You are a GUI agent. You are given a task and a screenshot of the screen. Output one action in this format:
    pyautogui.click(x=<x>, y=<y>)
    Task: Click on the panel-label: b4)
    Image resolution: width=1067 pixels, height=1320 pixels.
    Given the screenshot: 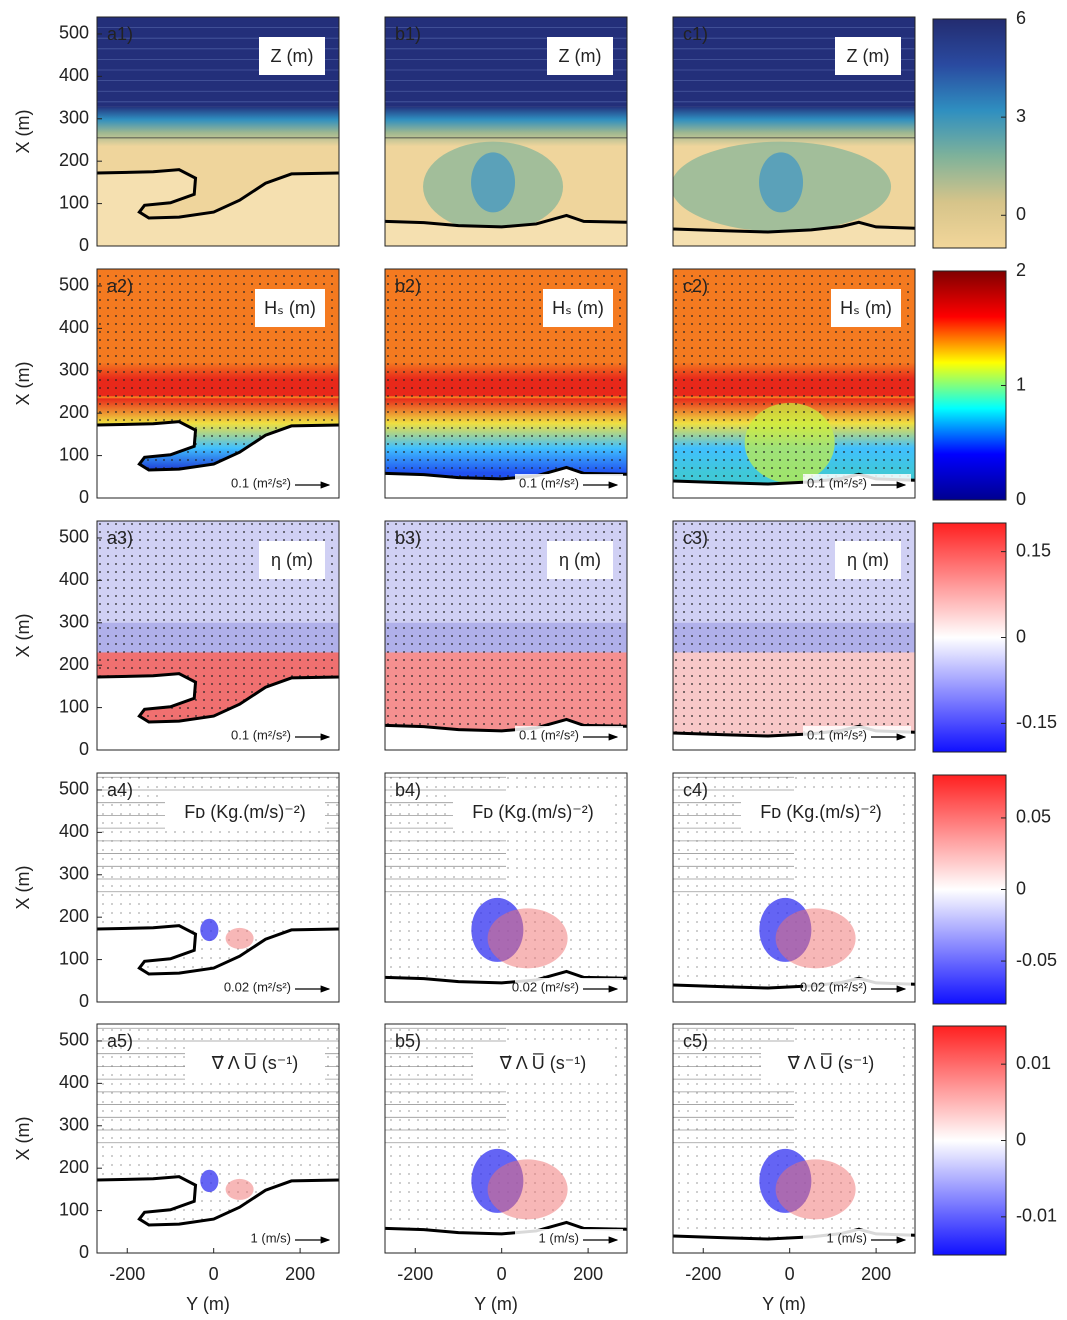 What is the action you would take?
    pyautogui.click(x=408, y=790)
    